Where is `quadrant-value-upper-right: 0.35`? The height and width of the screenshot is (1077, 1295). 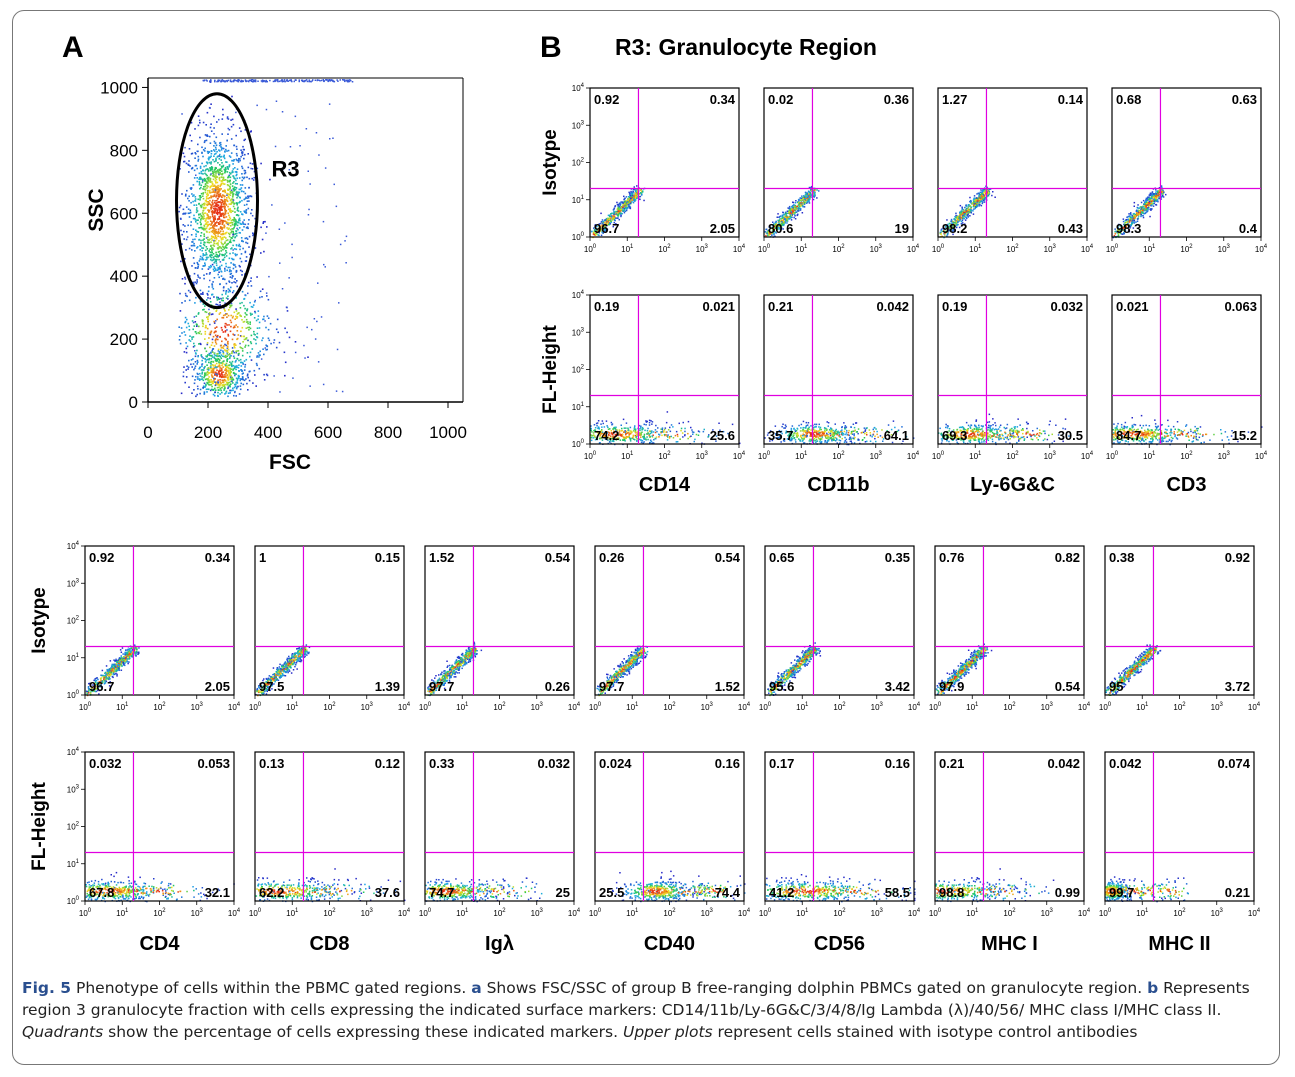 quadrant-value-upper-right: 0.35 is located at coordinates (897, 557).